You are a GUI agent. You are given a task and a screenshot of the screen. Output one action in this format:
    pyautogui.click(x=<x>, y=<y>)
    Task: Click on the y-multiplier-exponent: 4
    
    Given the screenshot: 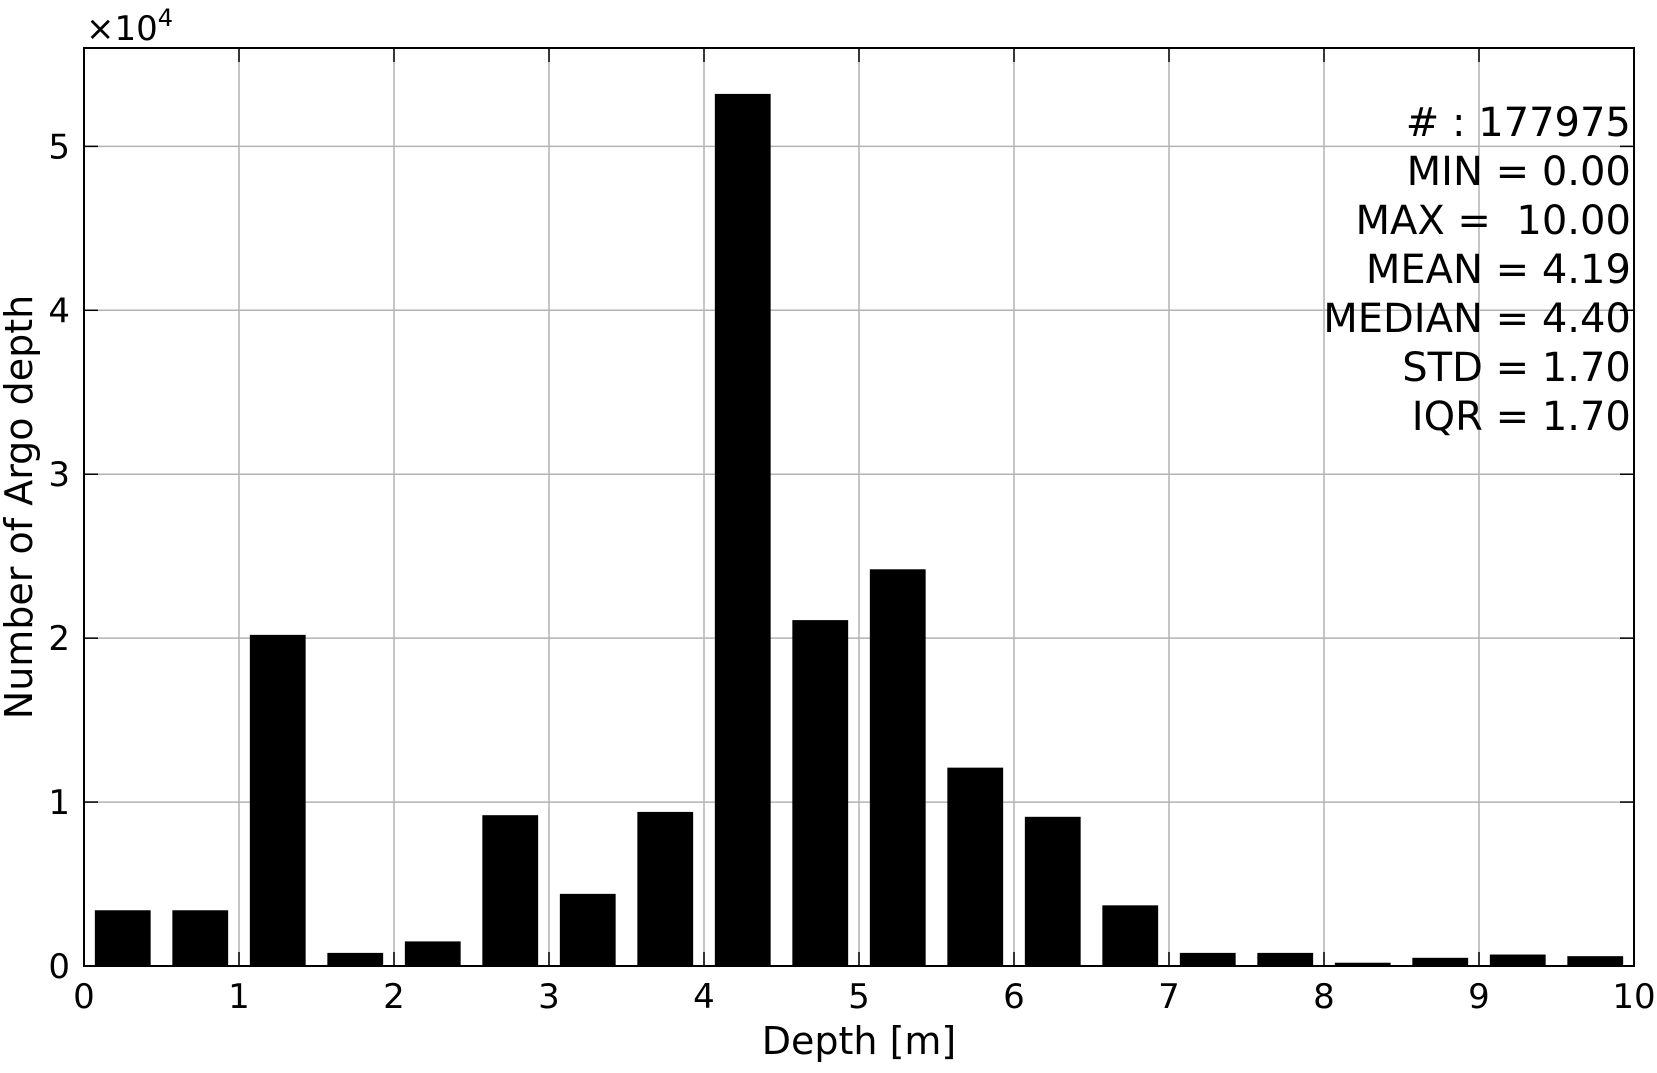 What is the action you would take?
    pyautogui.click(x=165, y=18)
    